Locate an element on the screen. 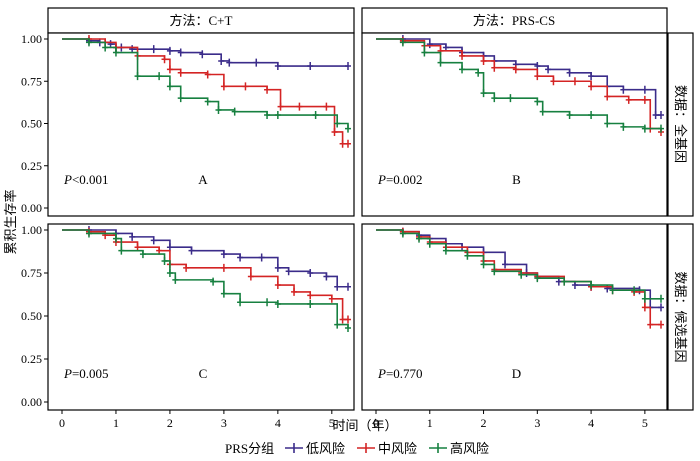 The width and height of the screenshot is (700, 461). y-tick-label: 0.25 is located at coordinates (31, 166).